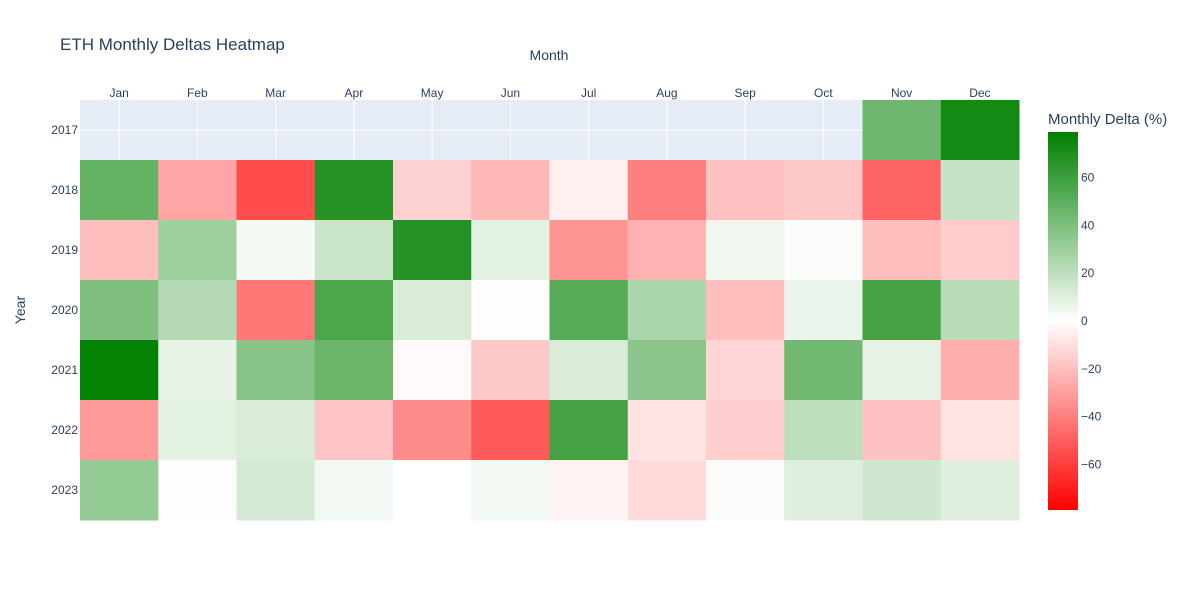  Describe the element at coordinates (1088, 177) in the screenshot. I see `colorbar-tick-label: 60` at that location.